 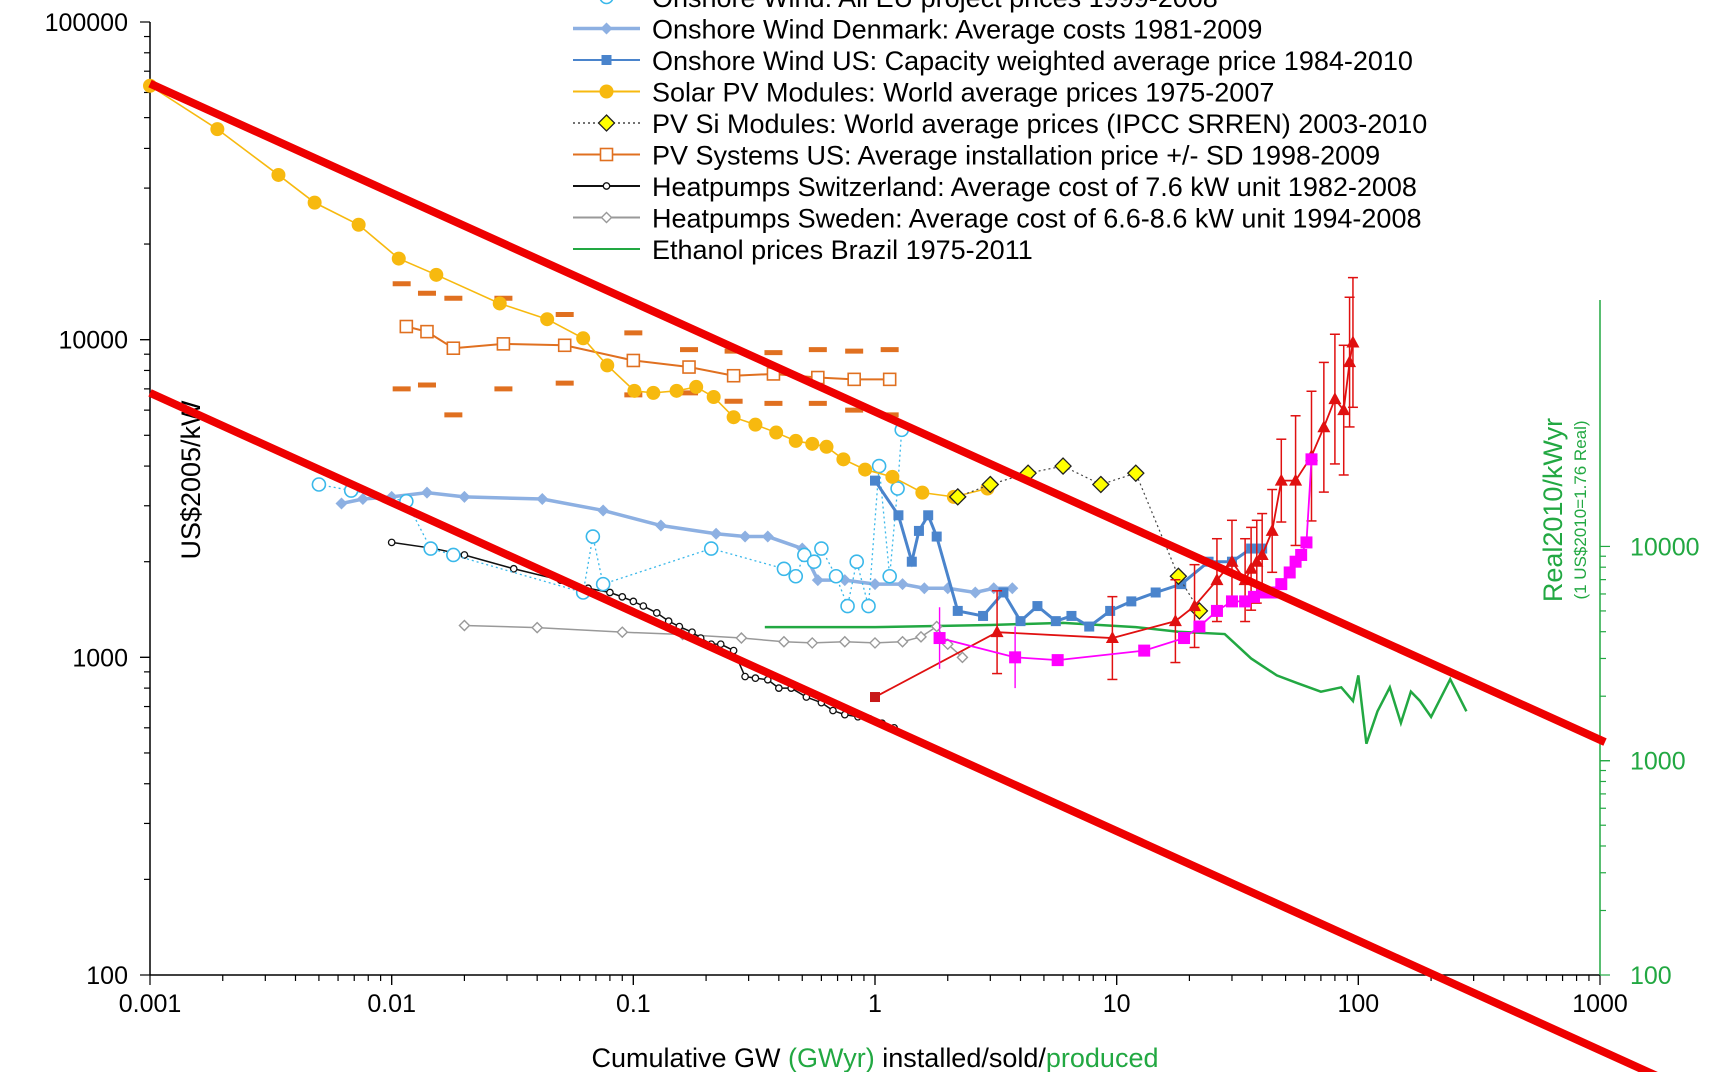 I want to click on y-minor-ticks, so click(x=145, y=498).